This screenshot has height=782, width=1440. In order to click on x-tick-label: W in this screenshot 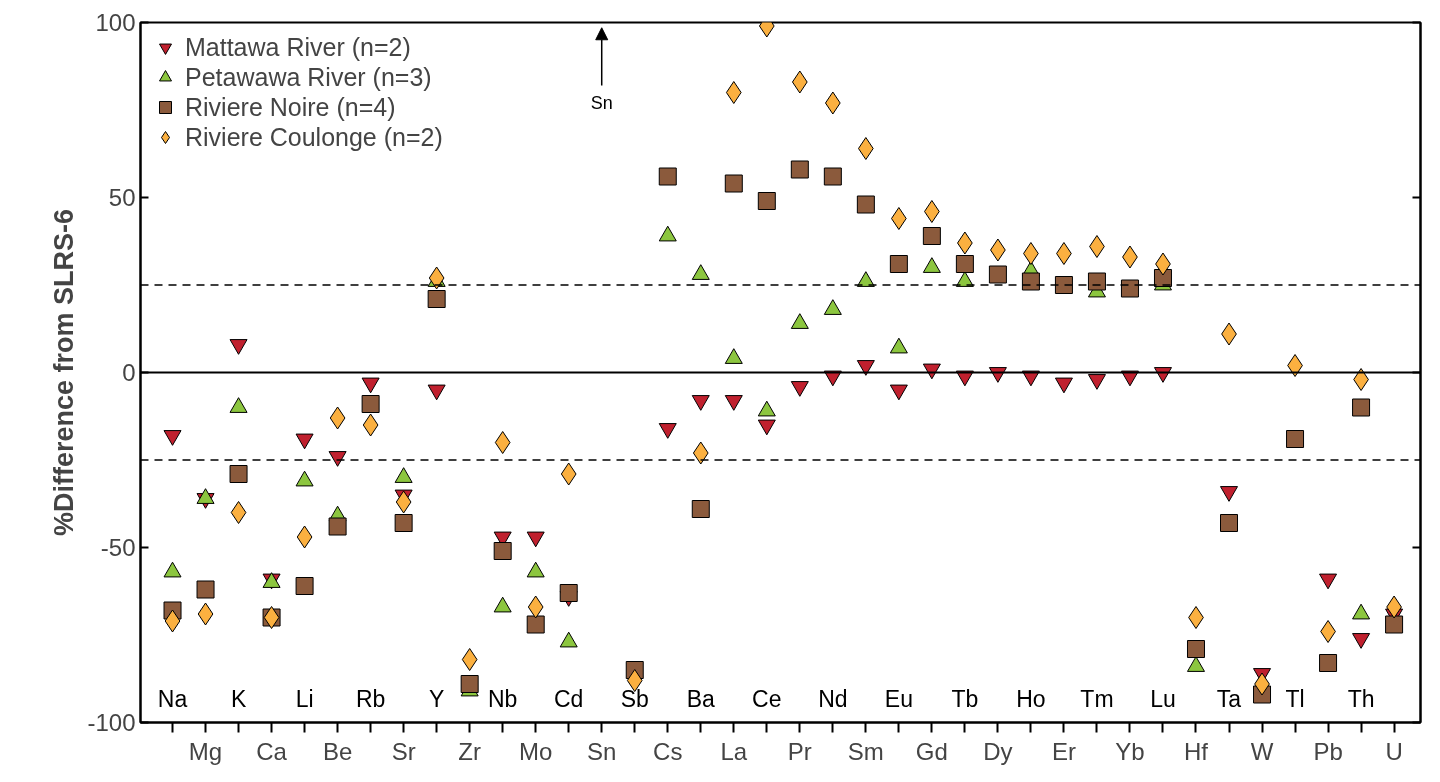, I will do `click(1262, 751)`.